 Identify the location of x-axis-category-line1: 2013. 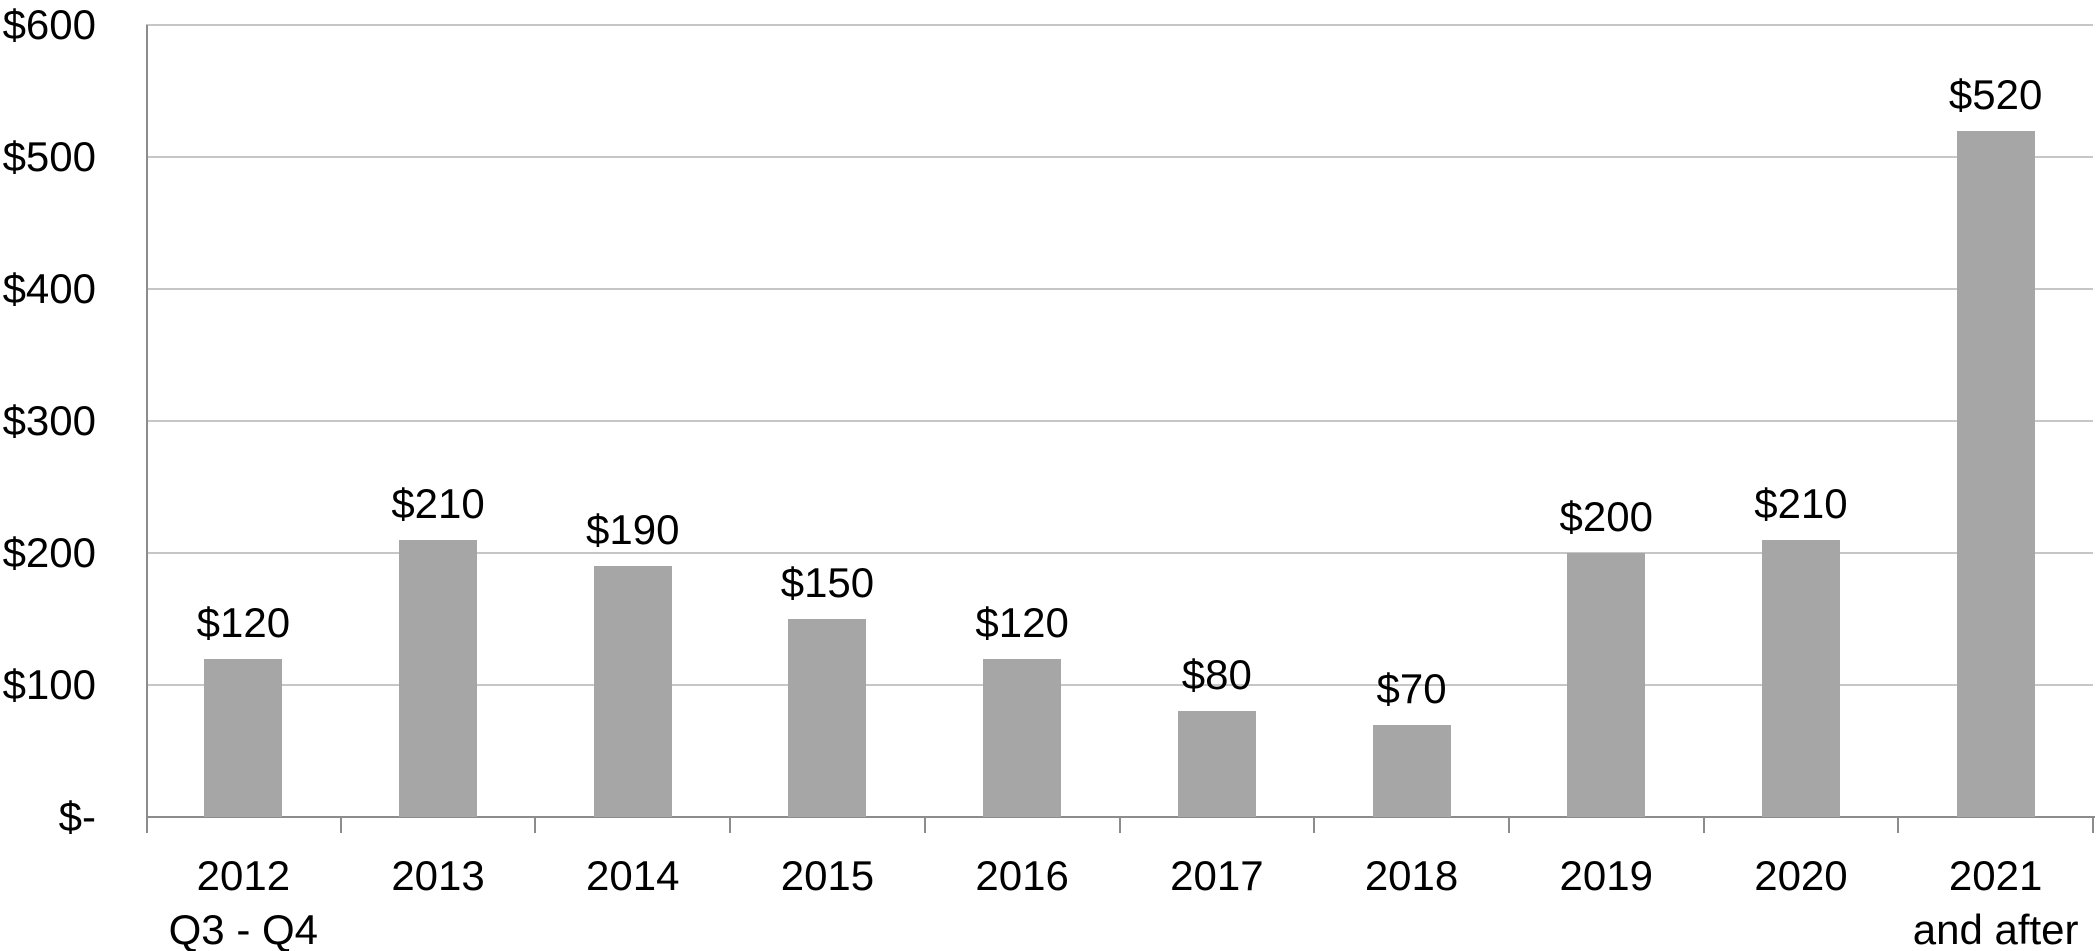
(438, 875).